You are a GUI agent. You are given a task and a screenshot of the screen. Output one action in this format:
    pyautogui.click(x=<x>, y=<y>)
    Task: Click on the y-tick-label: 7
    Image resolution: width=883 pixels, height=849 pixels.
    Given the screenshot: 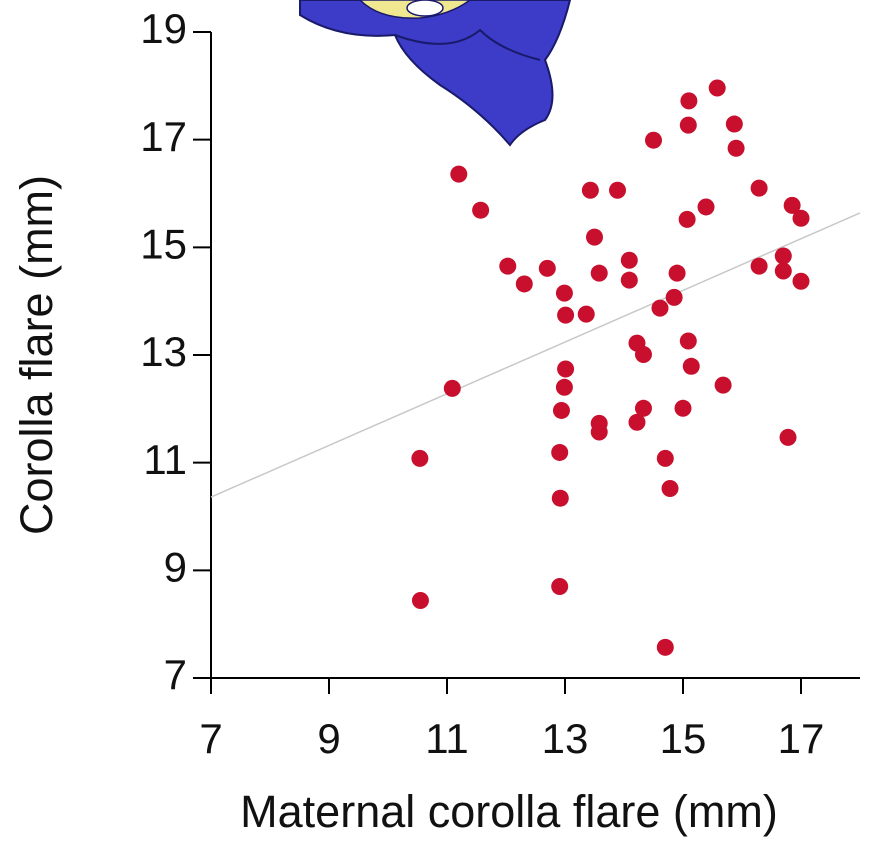 What is the action you would take?
    pyautogui.click(x=175, y=674)
    